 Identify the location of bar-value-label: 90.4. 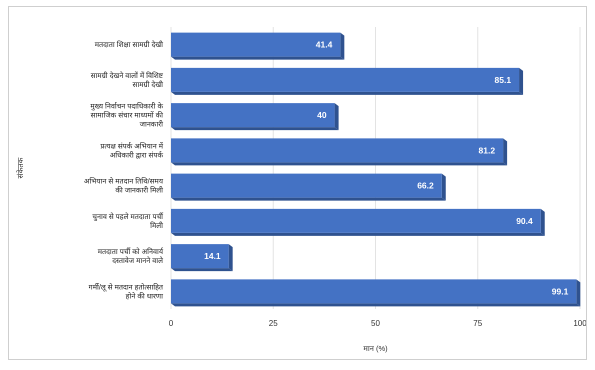
(524, 221).